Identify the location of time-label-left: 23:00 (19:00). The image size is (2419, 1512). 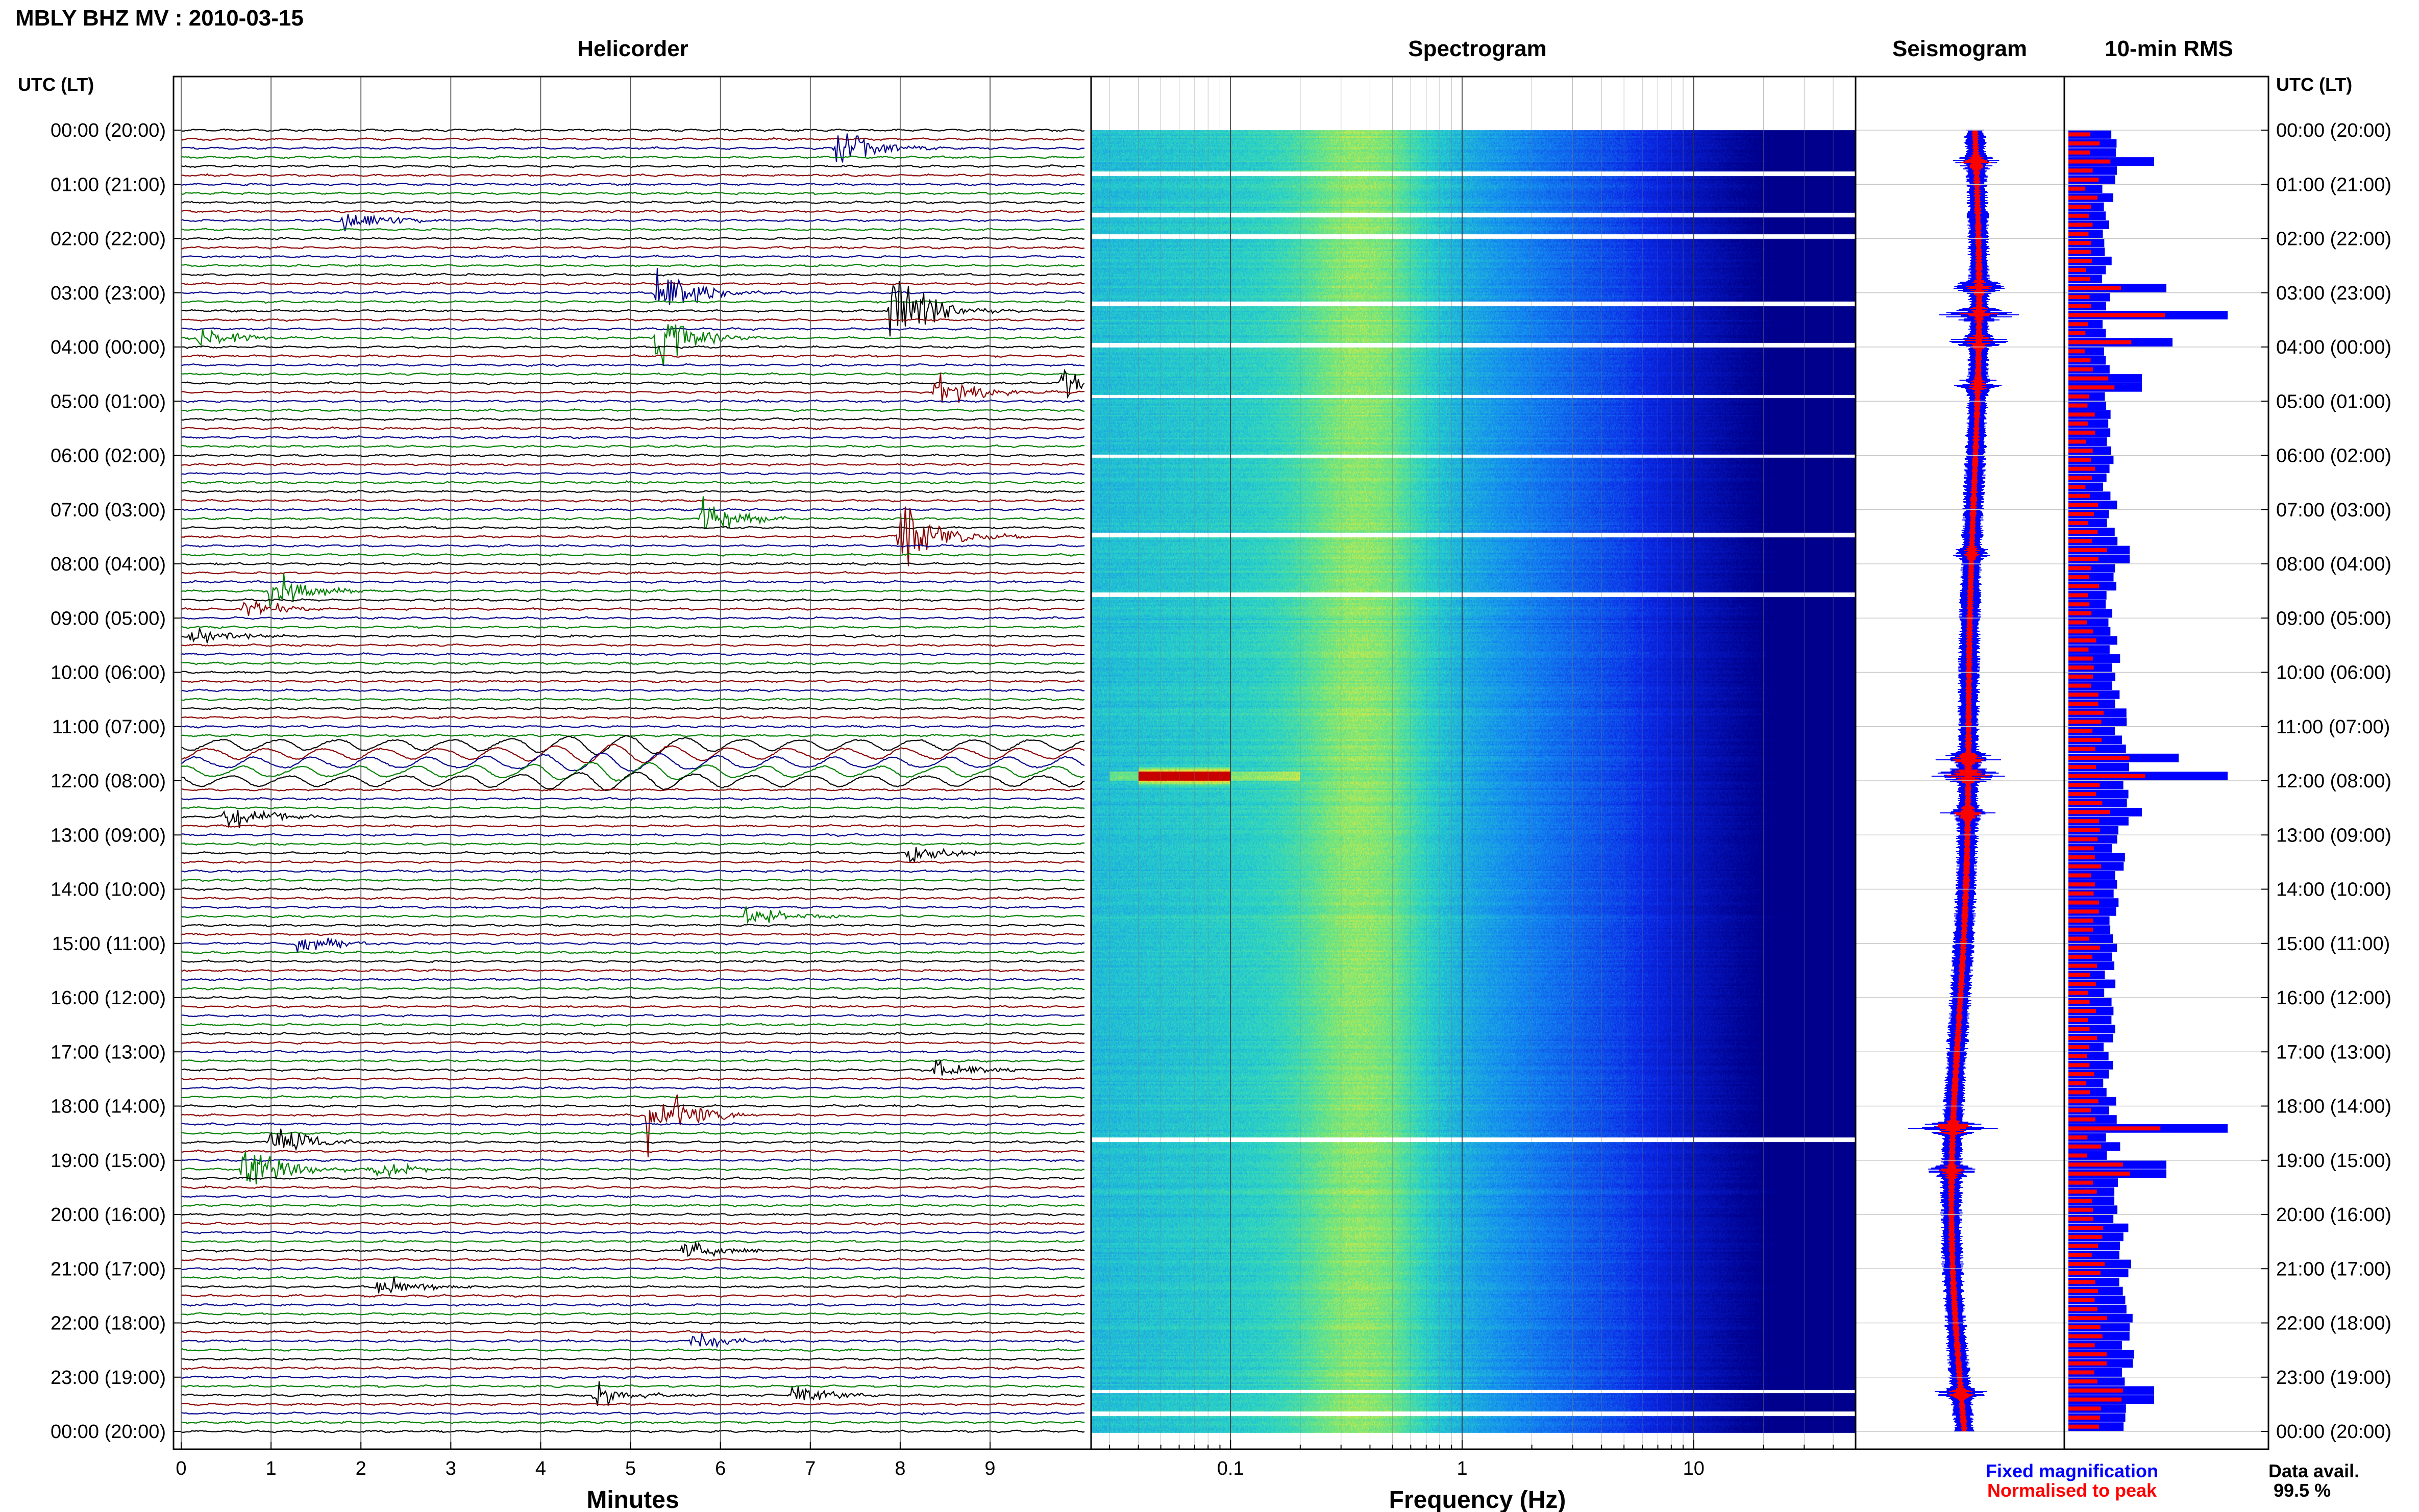
(108, 1378).